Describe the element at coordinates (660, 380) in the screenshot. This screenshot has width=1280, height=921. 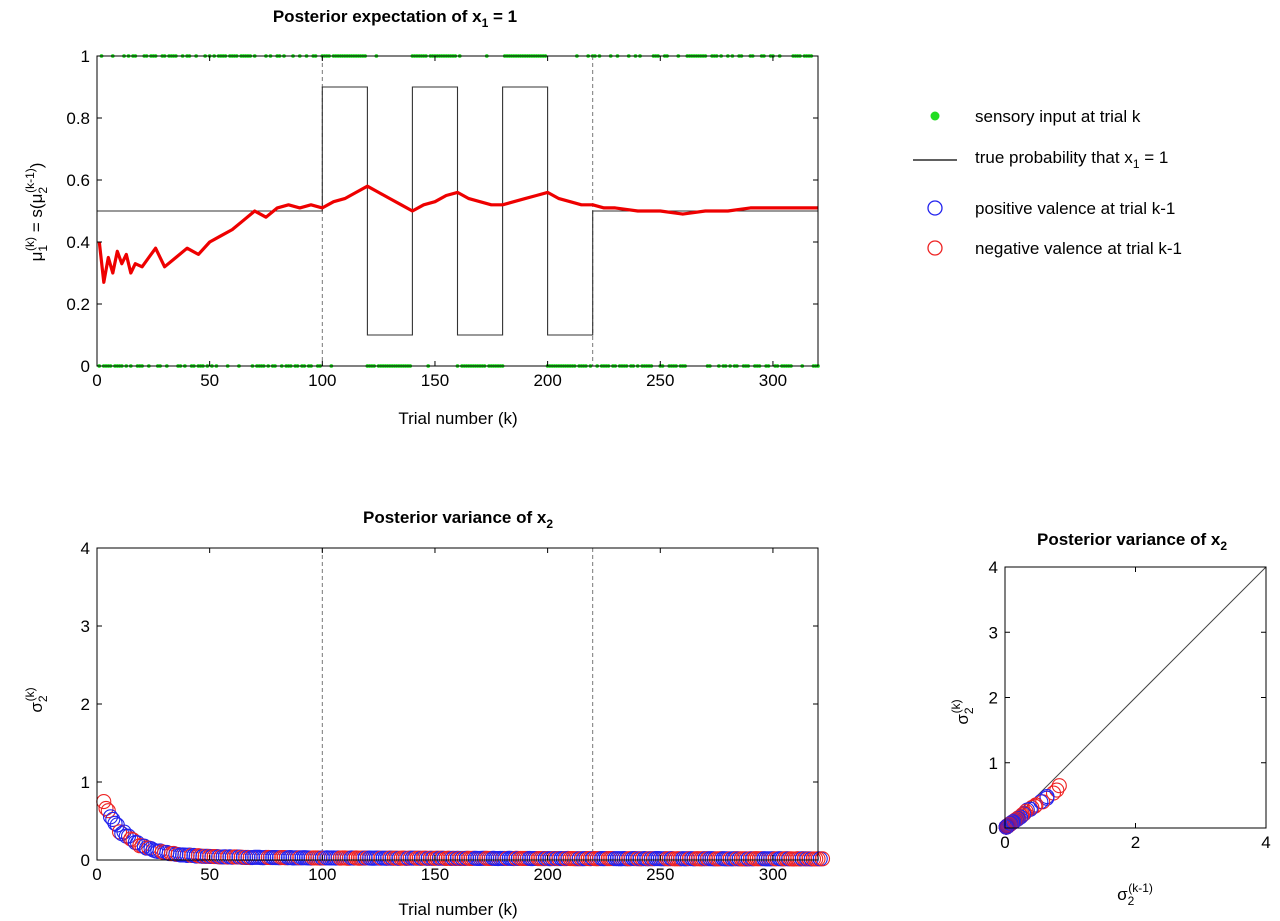
I see `top-x-tick-label: 250` at that location.